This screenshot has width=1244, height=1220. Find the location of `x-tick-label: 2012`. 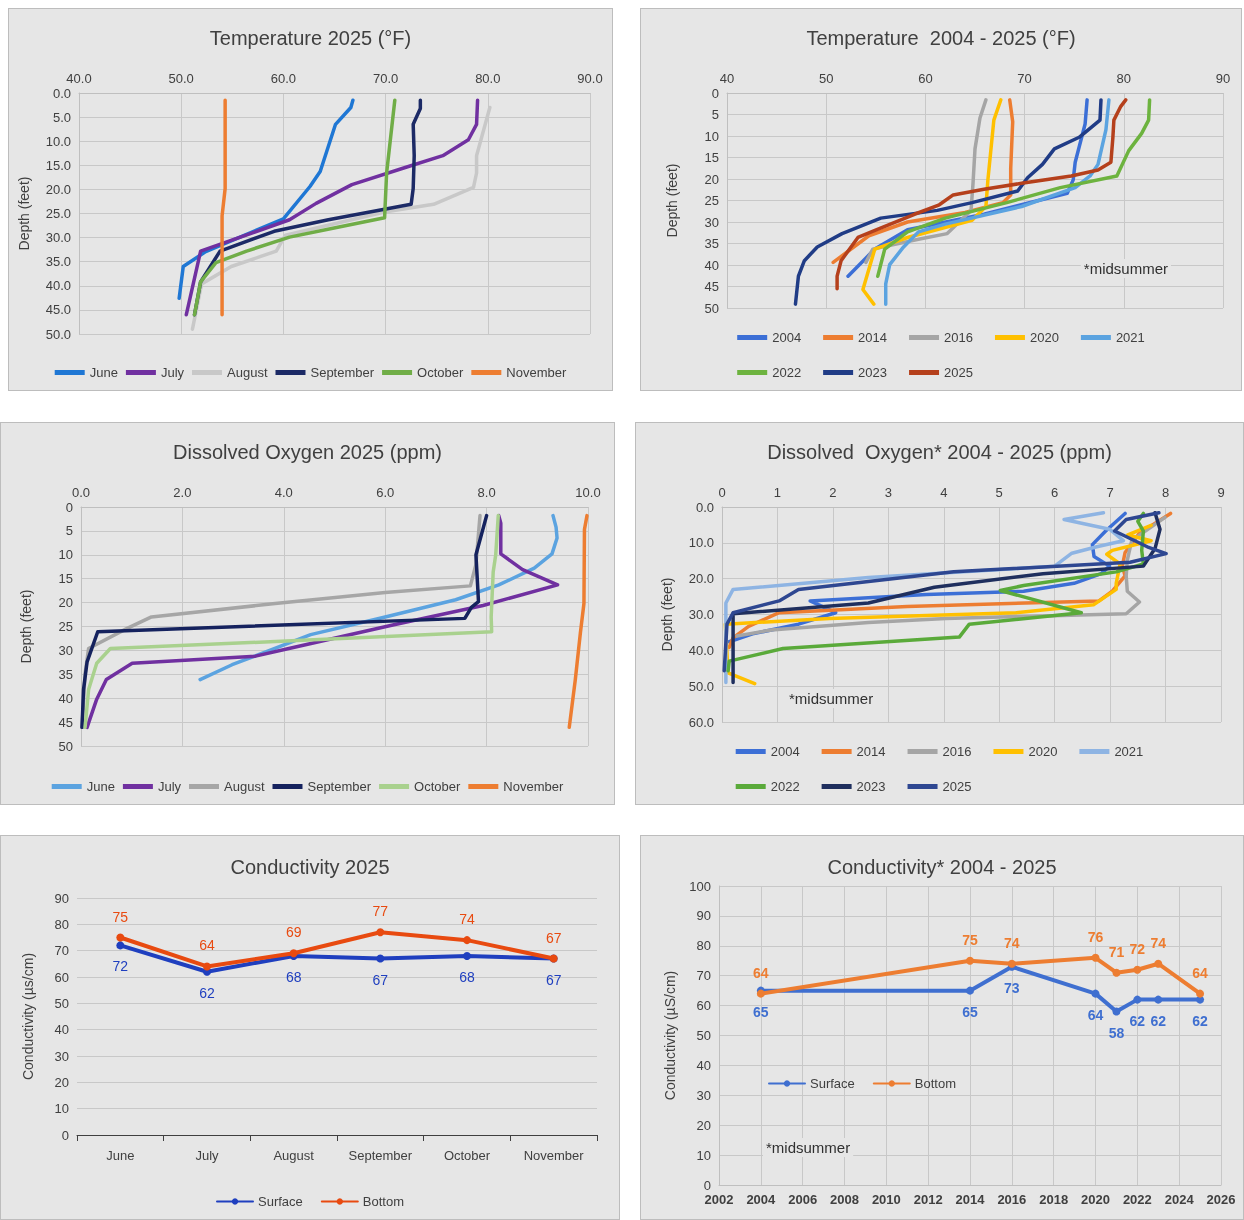

x-tick-label: 2012 is located at coordinates (928, 1199).